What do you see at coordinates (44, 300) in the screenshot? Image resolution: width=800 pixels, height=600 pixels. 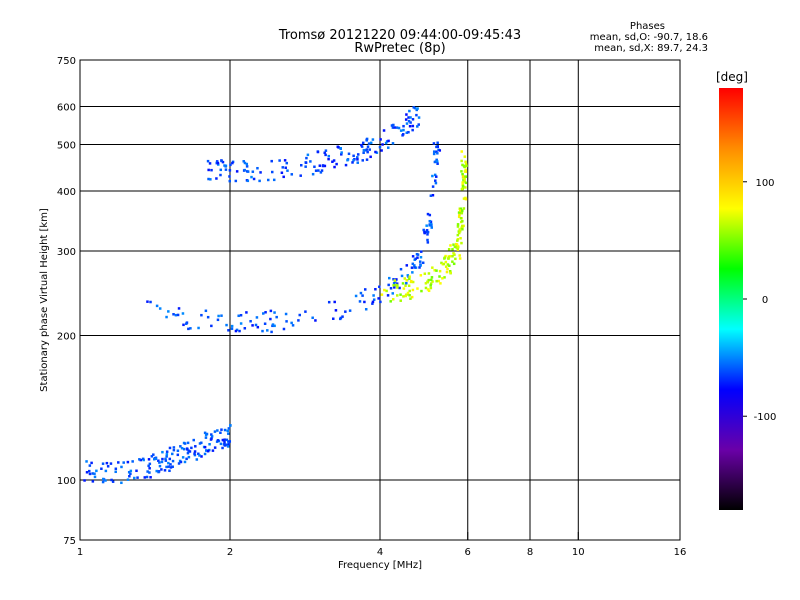 I see `y-axis-label: Stationary phase Virtual Height [km]` at bounding box center [44, 300].